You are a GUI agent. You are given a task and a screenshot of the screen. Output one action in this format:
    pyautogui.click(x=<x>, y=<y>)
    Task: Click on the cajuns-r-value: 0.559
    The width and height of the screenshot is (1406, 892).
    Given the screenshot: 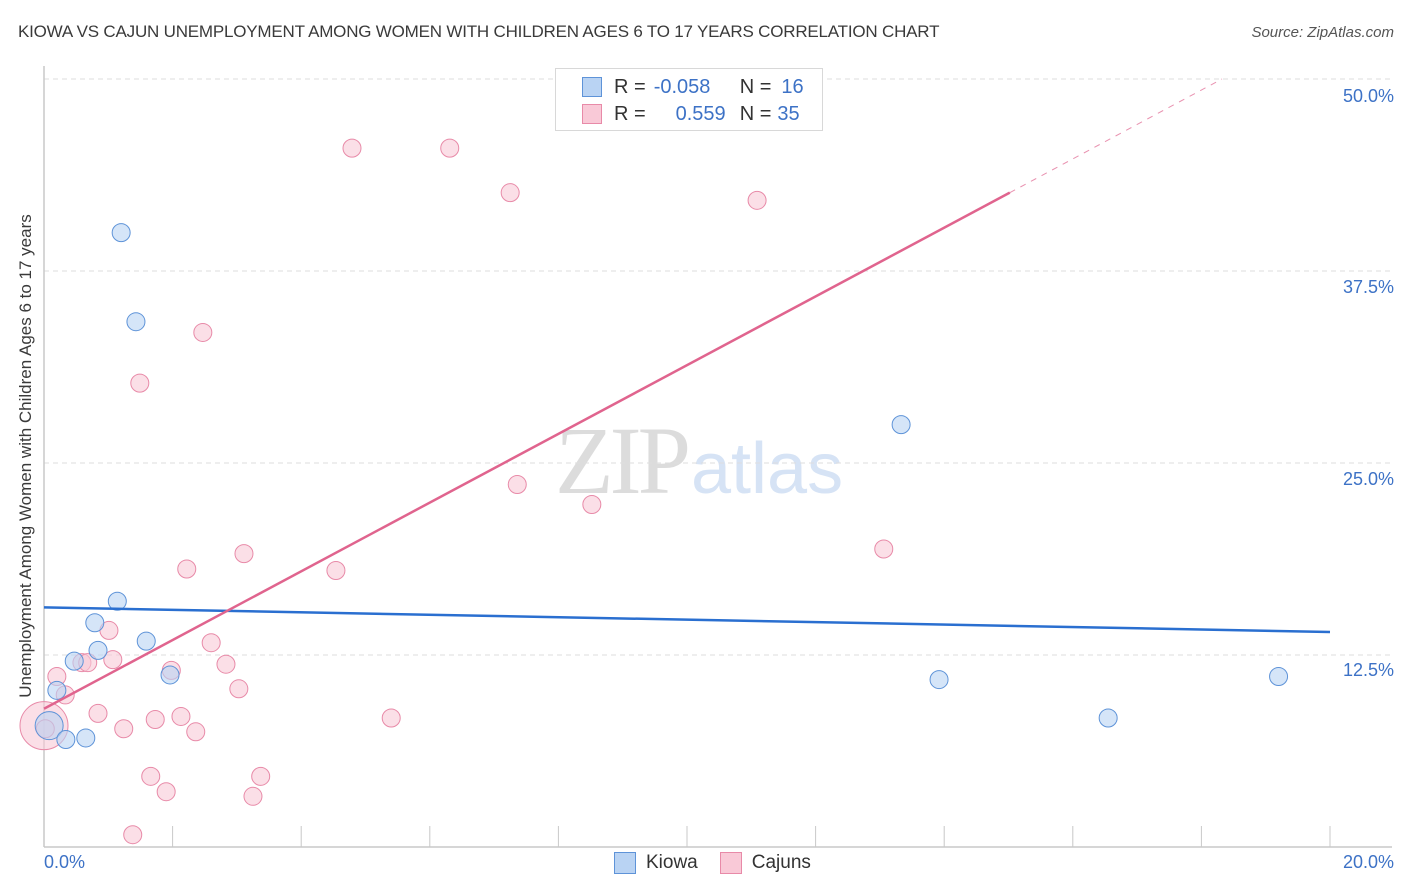 What is the action you would take?
    pyautogui.click(x=700, y=113)
    